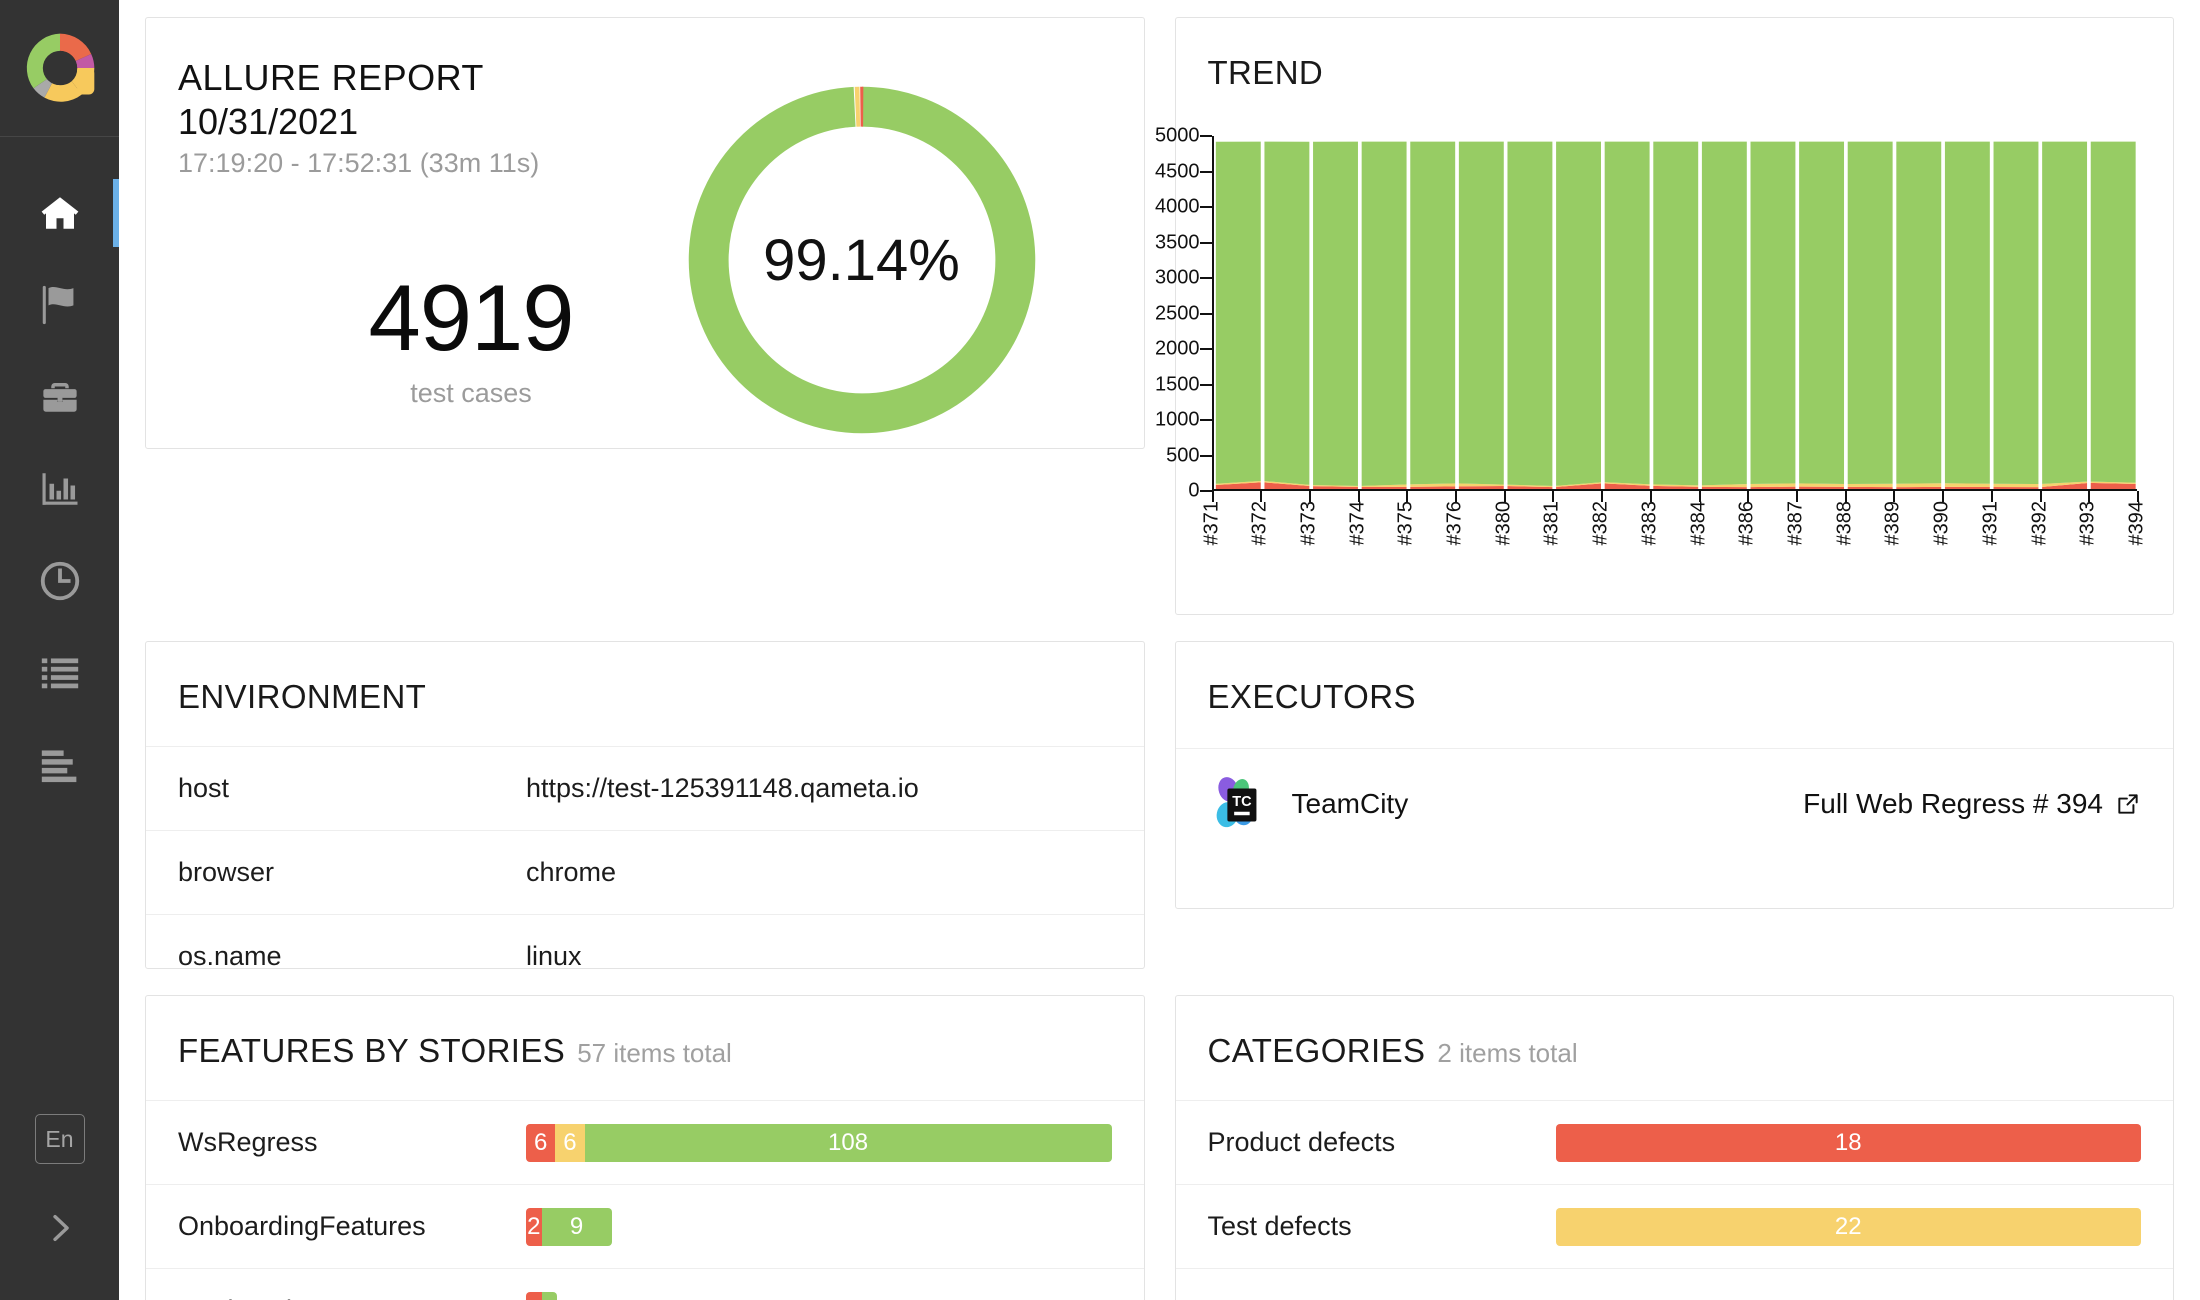 This screenshot has height=1300, width=2200. I want to click on trend-y-tick-label: 5000, so click(1177, 135).